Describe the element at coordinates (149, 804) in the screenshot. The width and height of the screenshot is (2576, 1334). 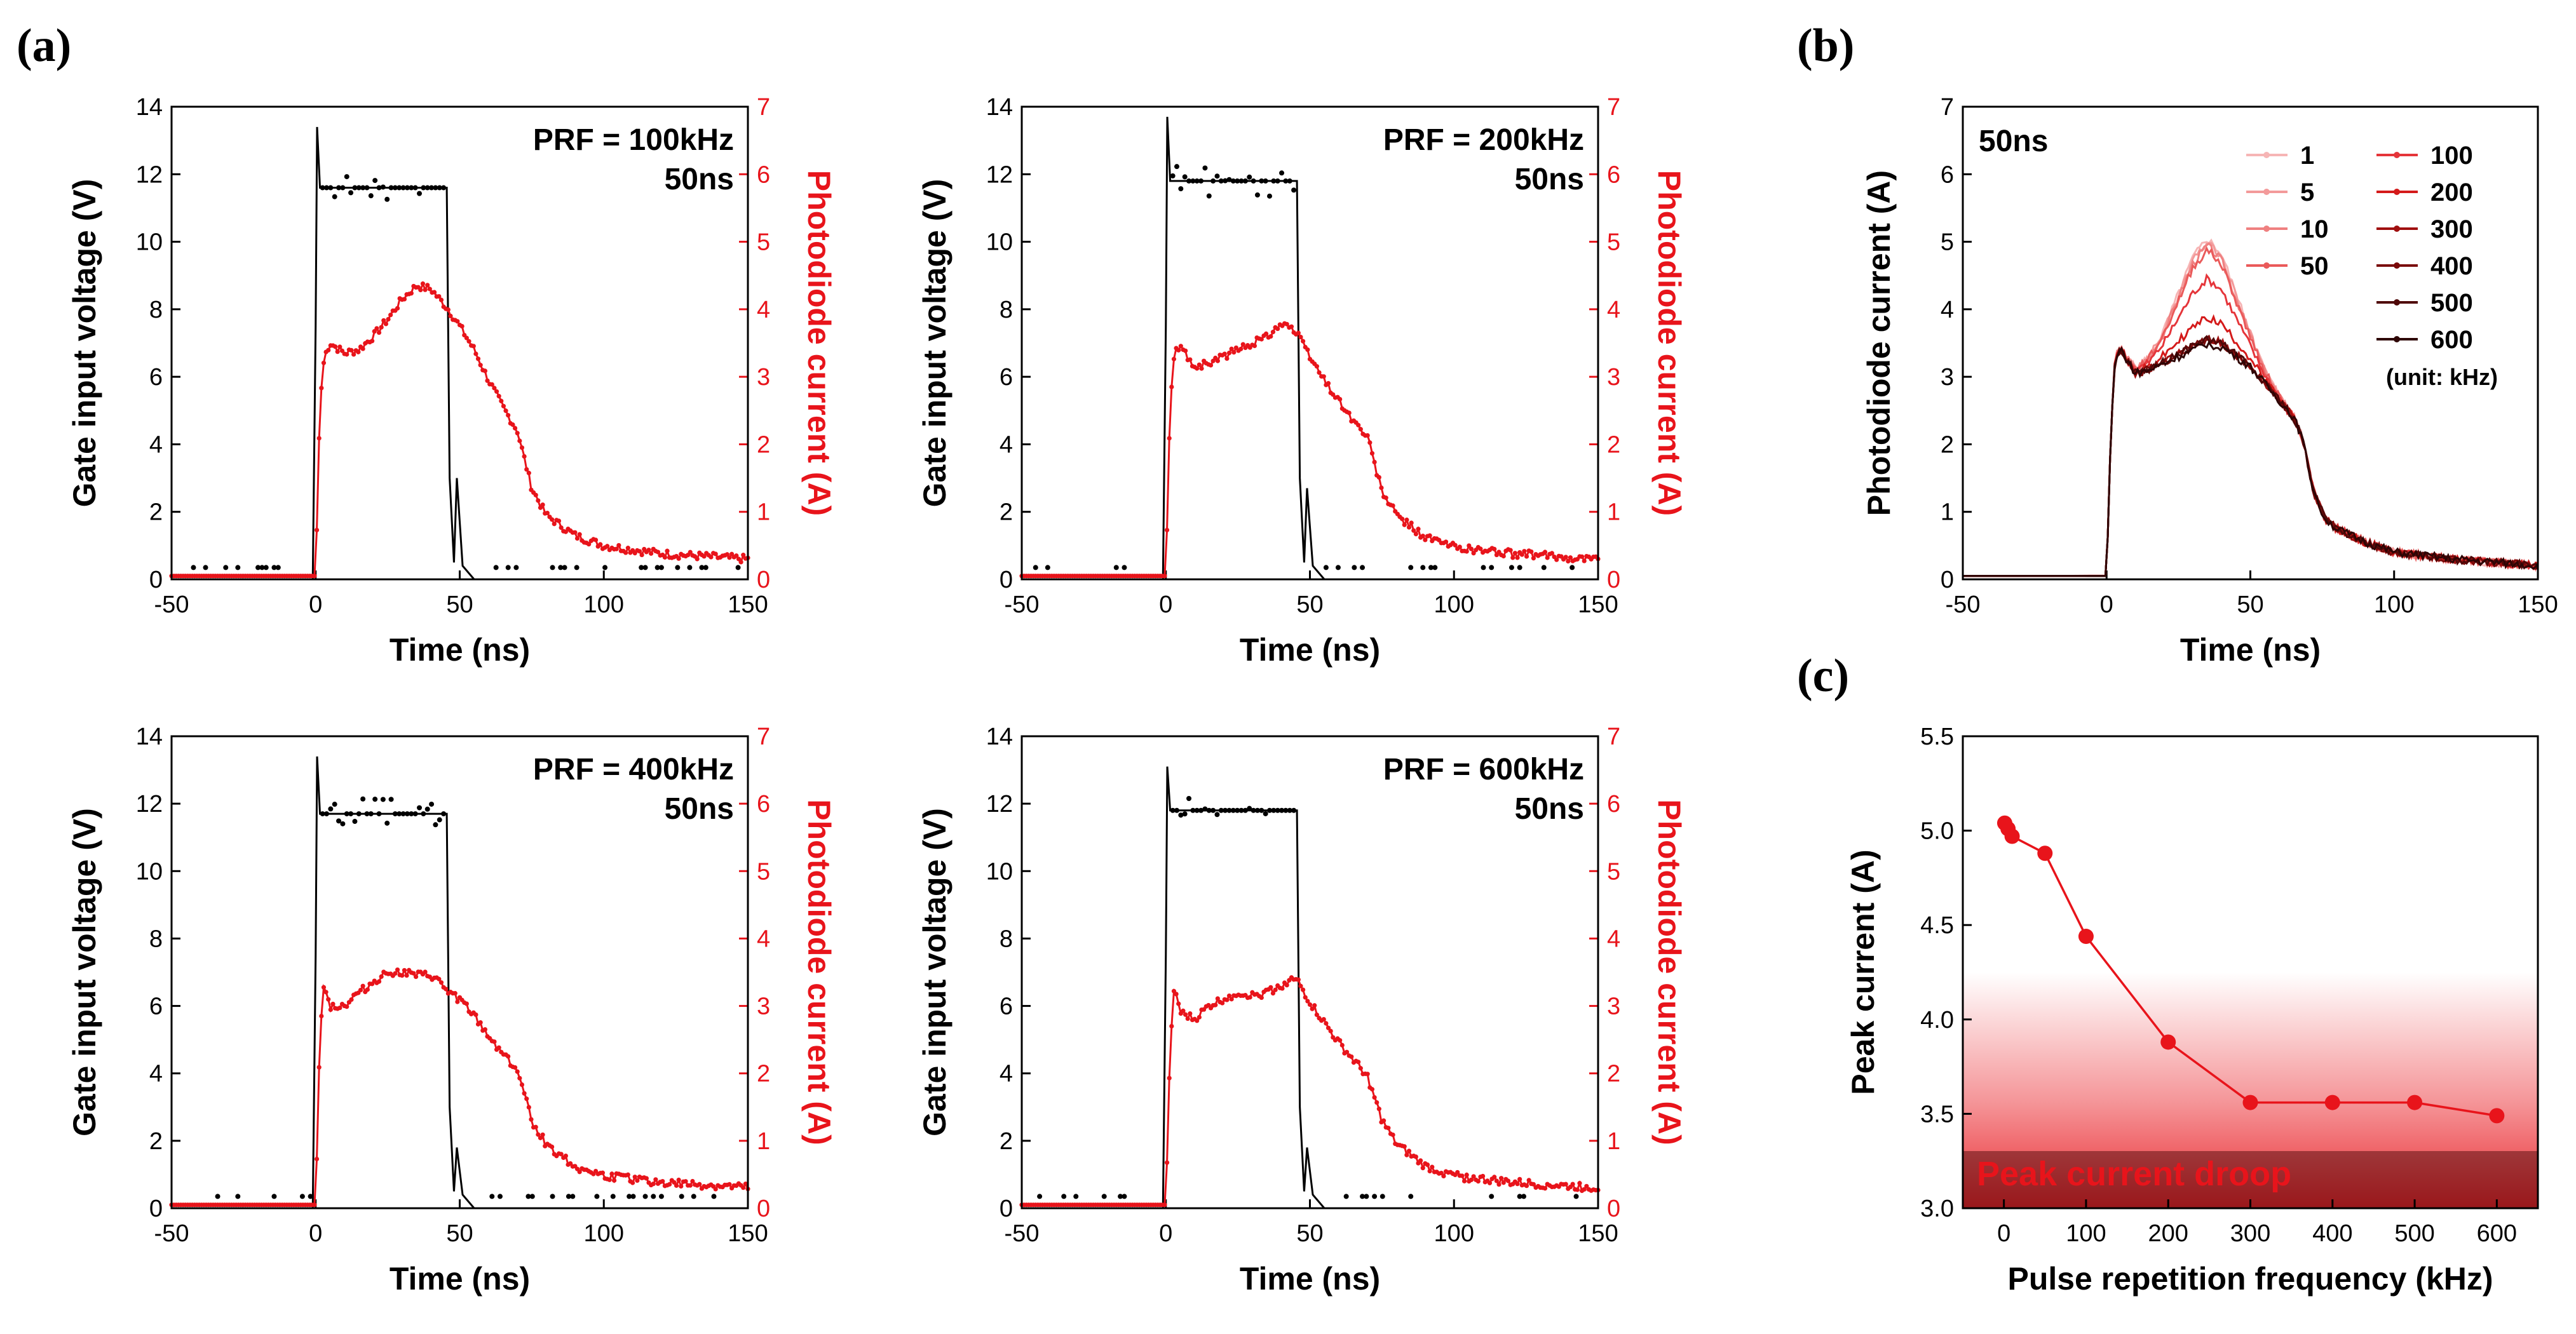
I see `y-left-tick-label: 12` at that location.